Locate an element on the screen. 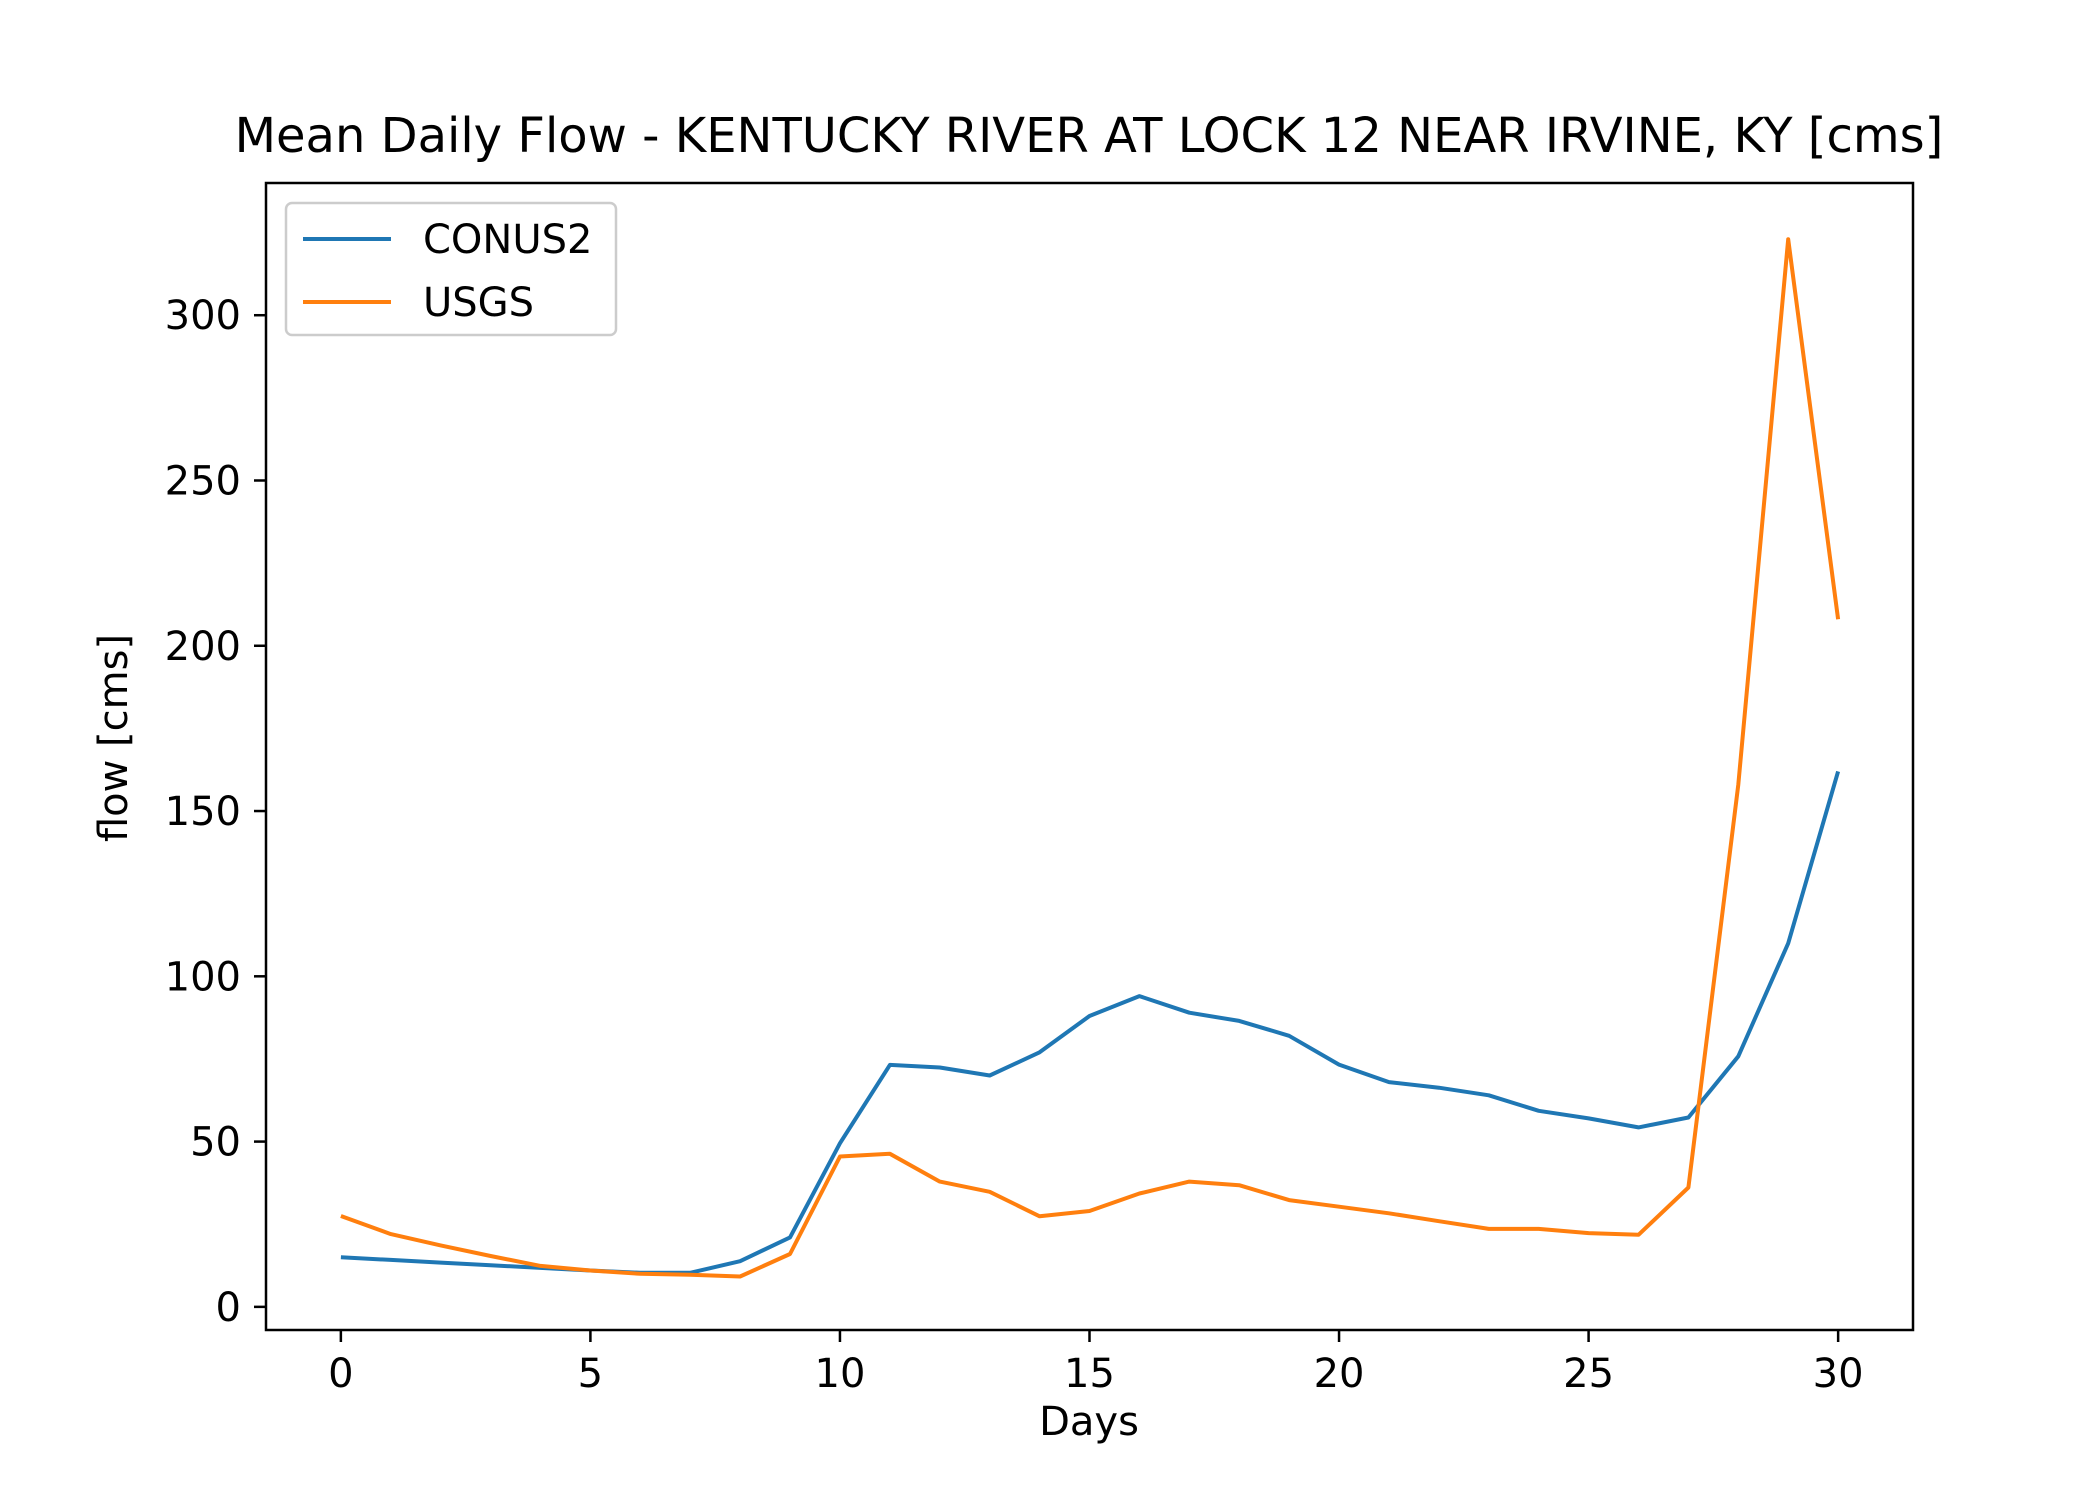  x-tick-label: 30 is located at coordinates (1838, 1374).